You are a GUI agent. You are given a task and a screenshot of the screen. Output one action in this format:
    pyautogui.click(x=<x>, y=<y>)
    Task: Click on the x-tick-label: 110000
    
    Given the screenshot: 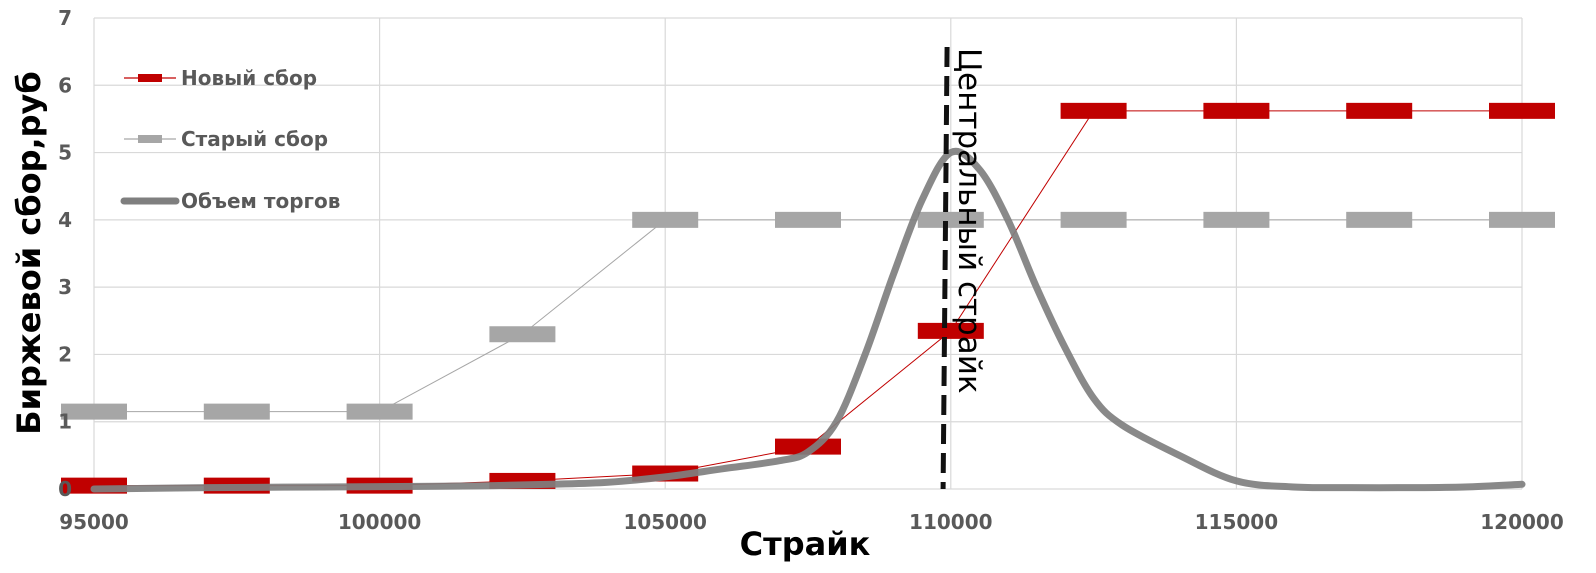 What is the action you would take?
    pyautogui.click(x=951, y=522)
    